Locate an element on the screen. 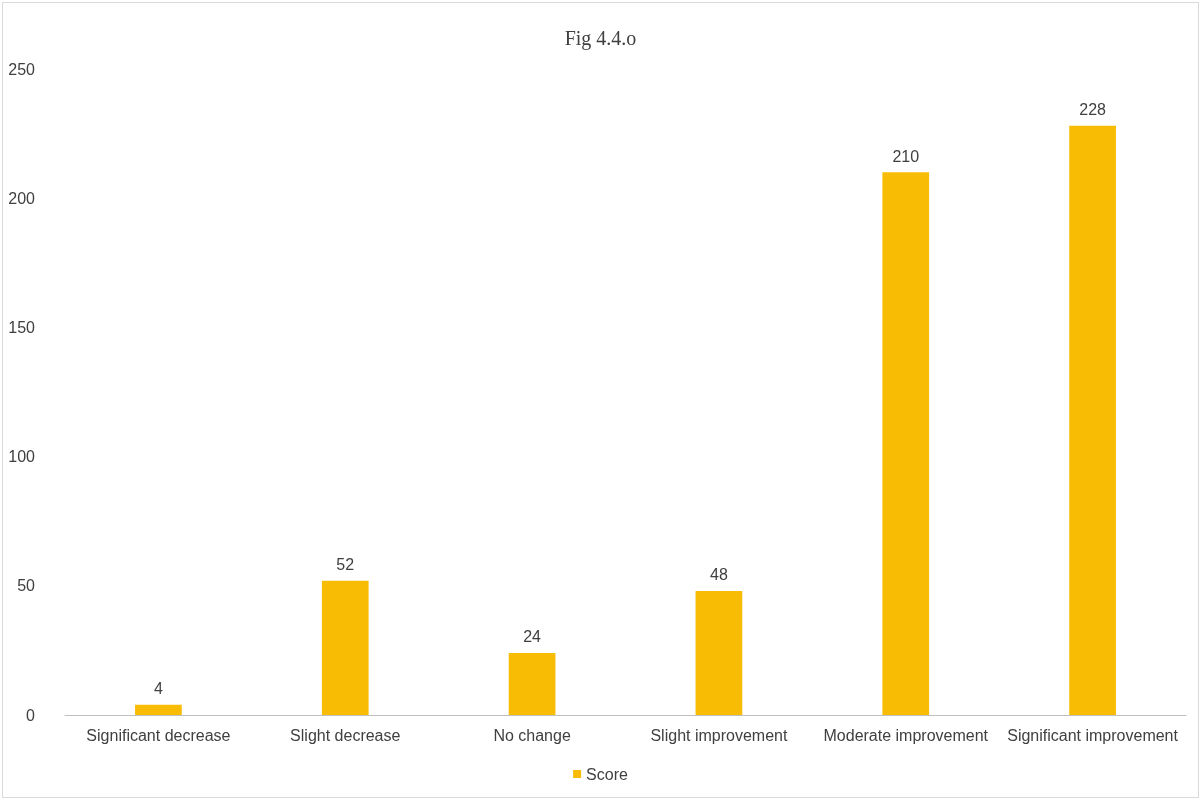 Image resolution: width=1203 pixels, height=802 pixels. y-tick-label: 200 is located at coordinates (22, 198).